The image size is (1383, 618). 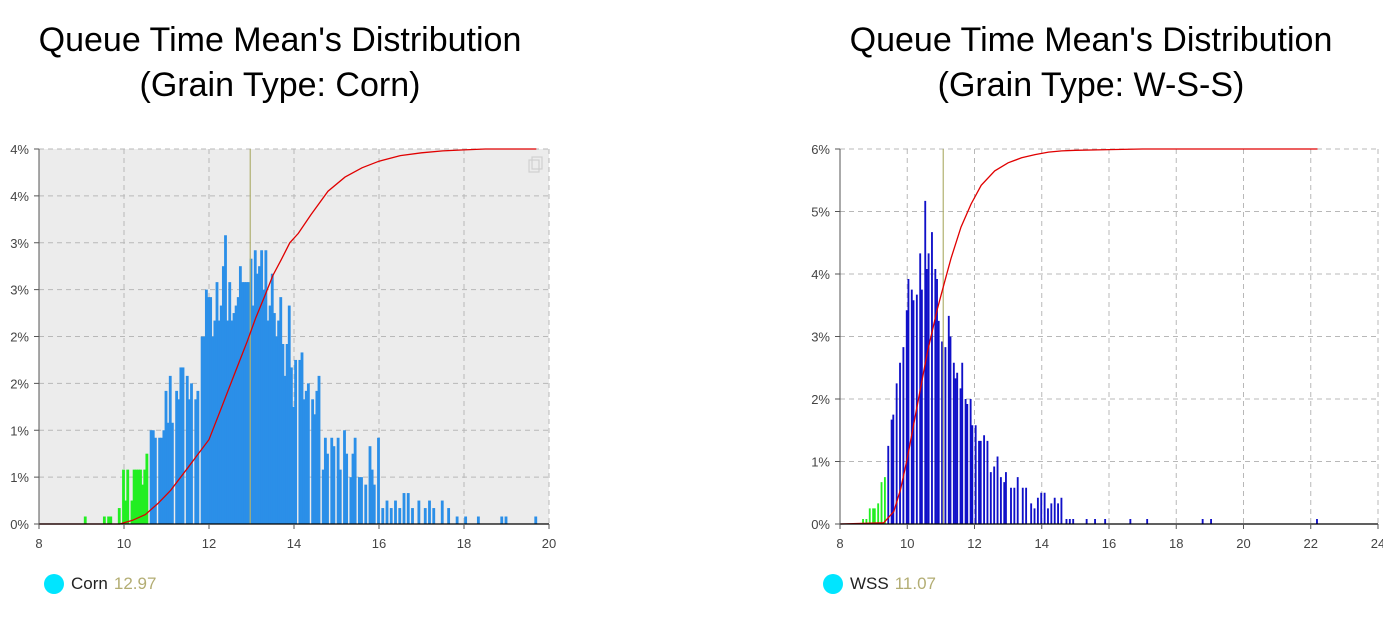 I want to click on chart-title-line1: Queue Time Mean's Distribution, so click(x=1091, y=40).